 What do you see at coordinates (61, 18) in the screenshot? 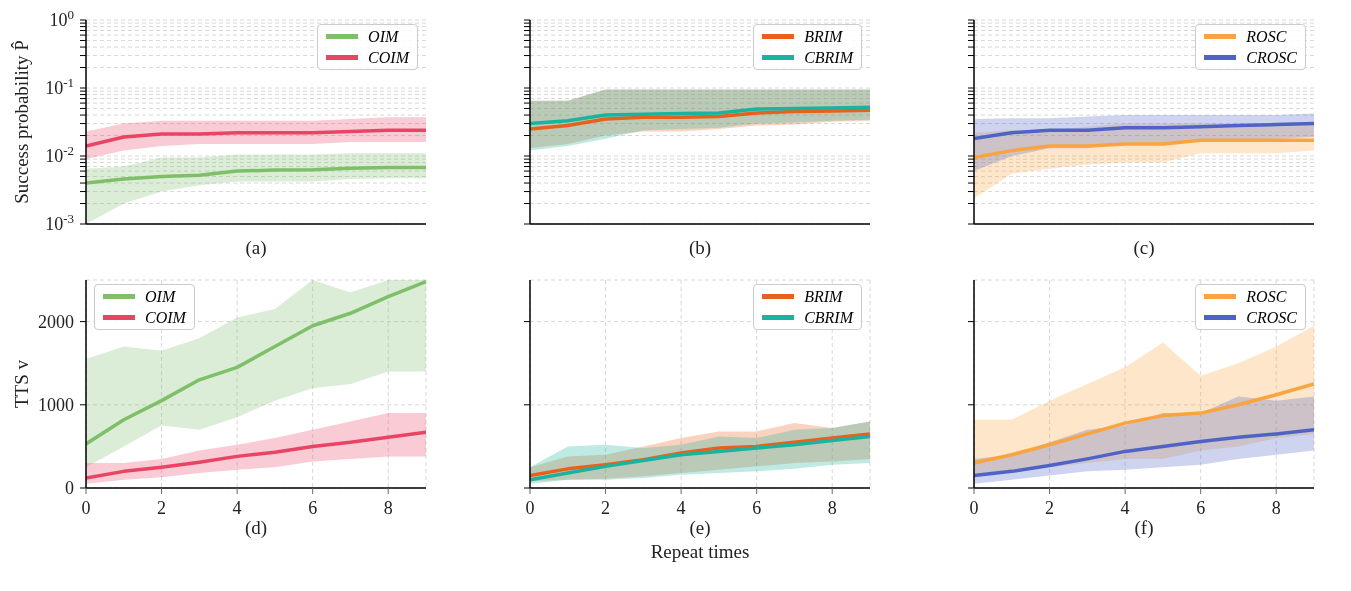
I see `y-tick-label: 10$^{0}$` at bounding box center [61, 18].